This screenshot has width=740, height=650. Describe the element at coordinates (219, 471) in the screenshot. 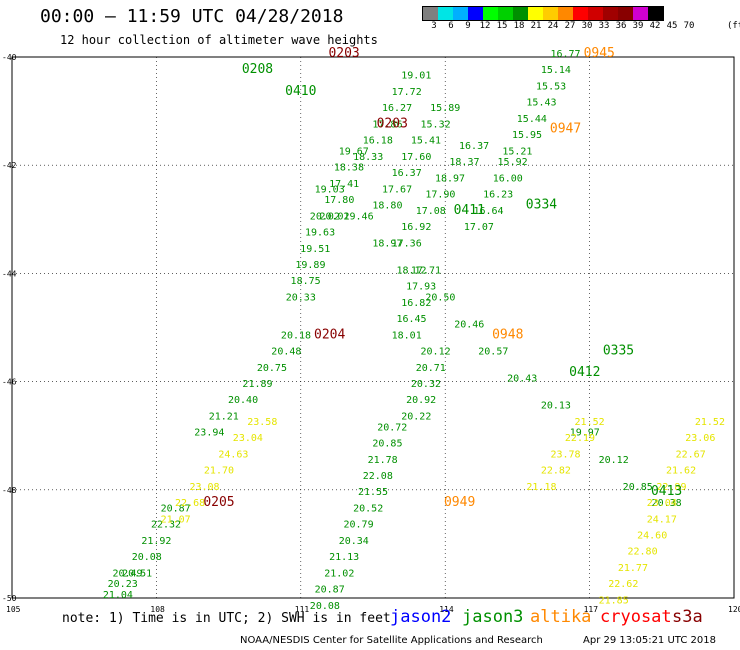

I see `swh-value-label: 21.70` at that location.